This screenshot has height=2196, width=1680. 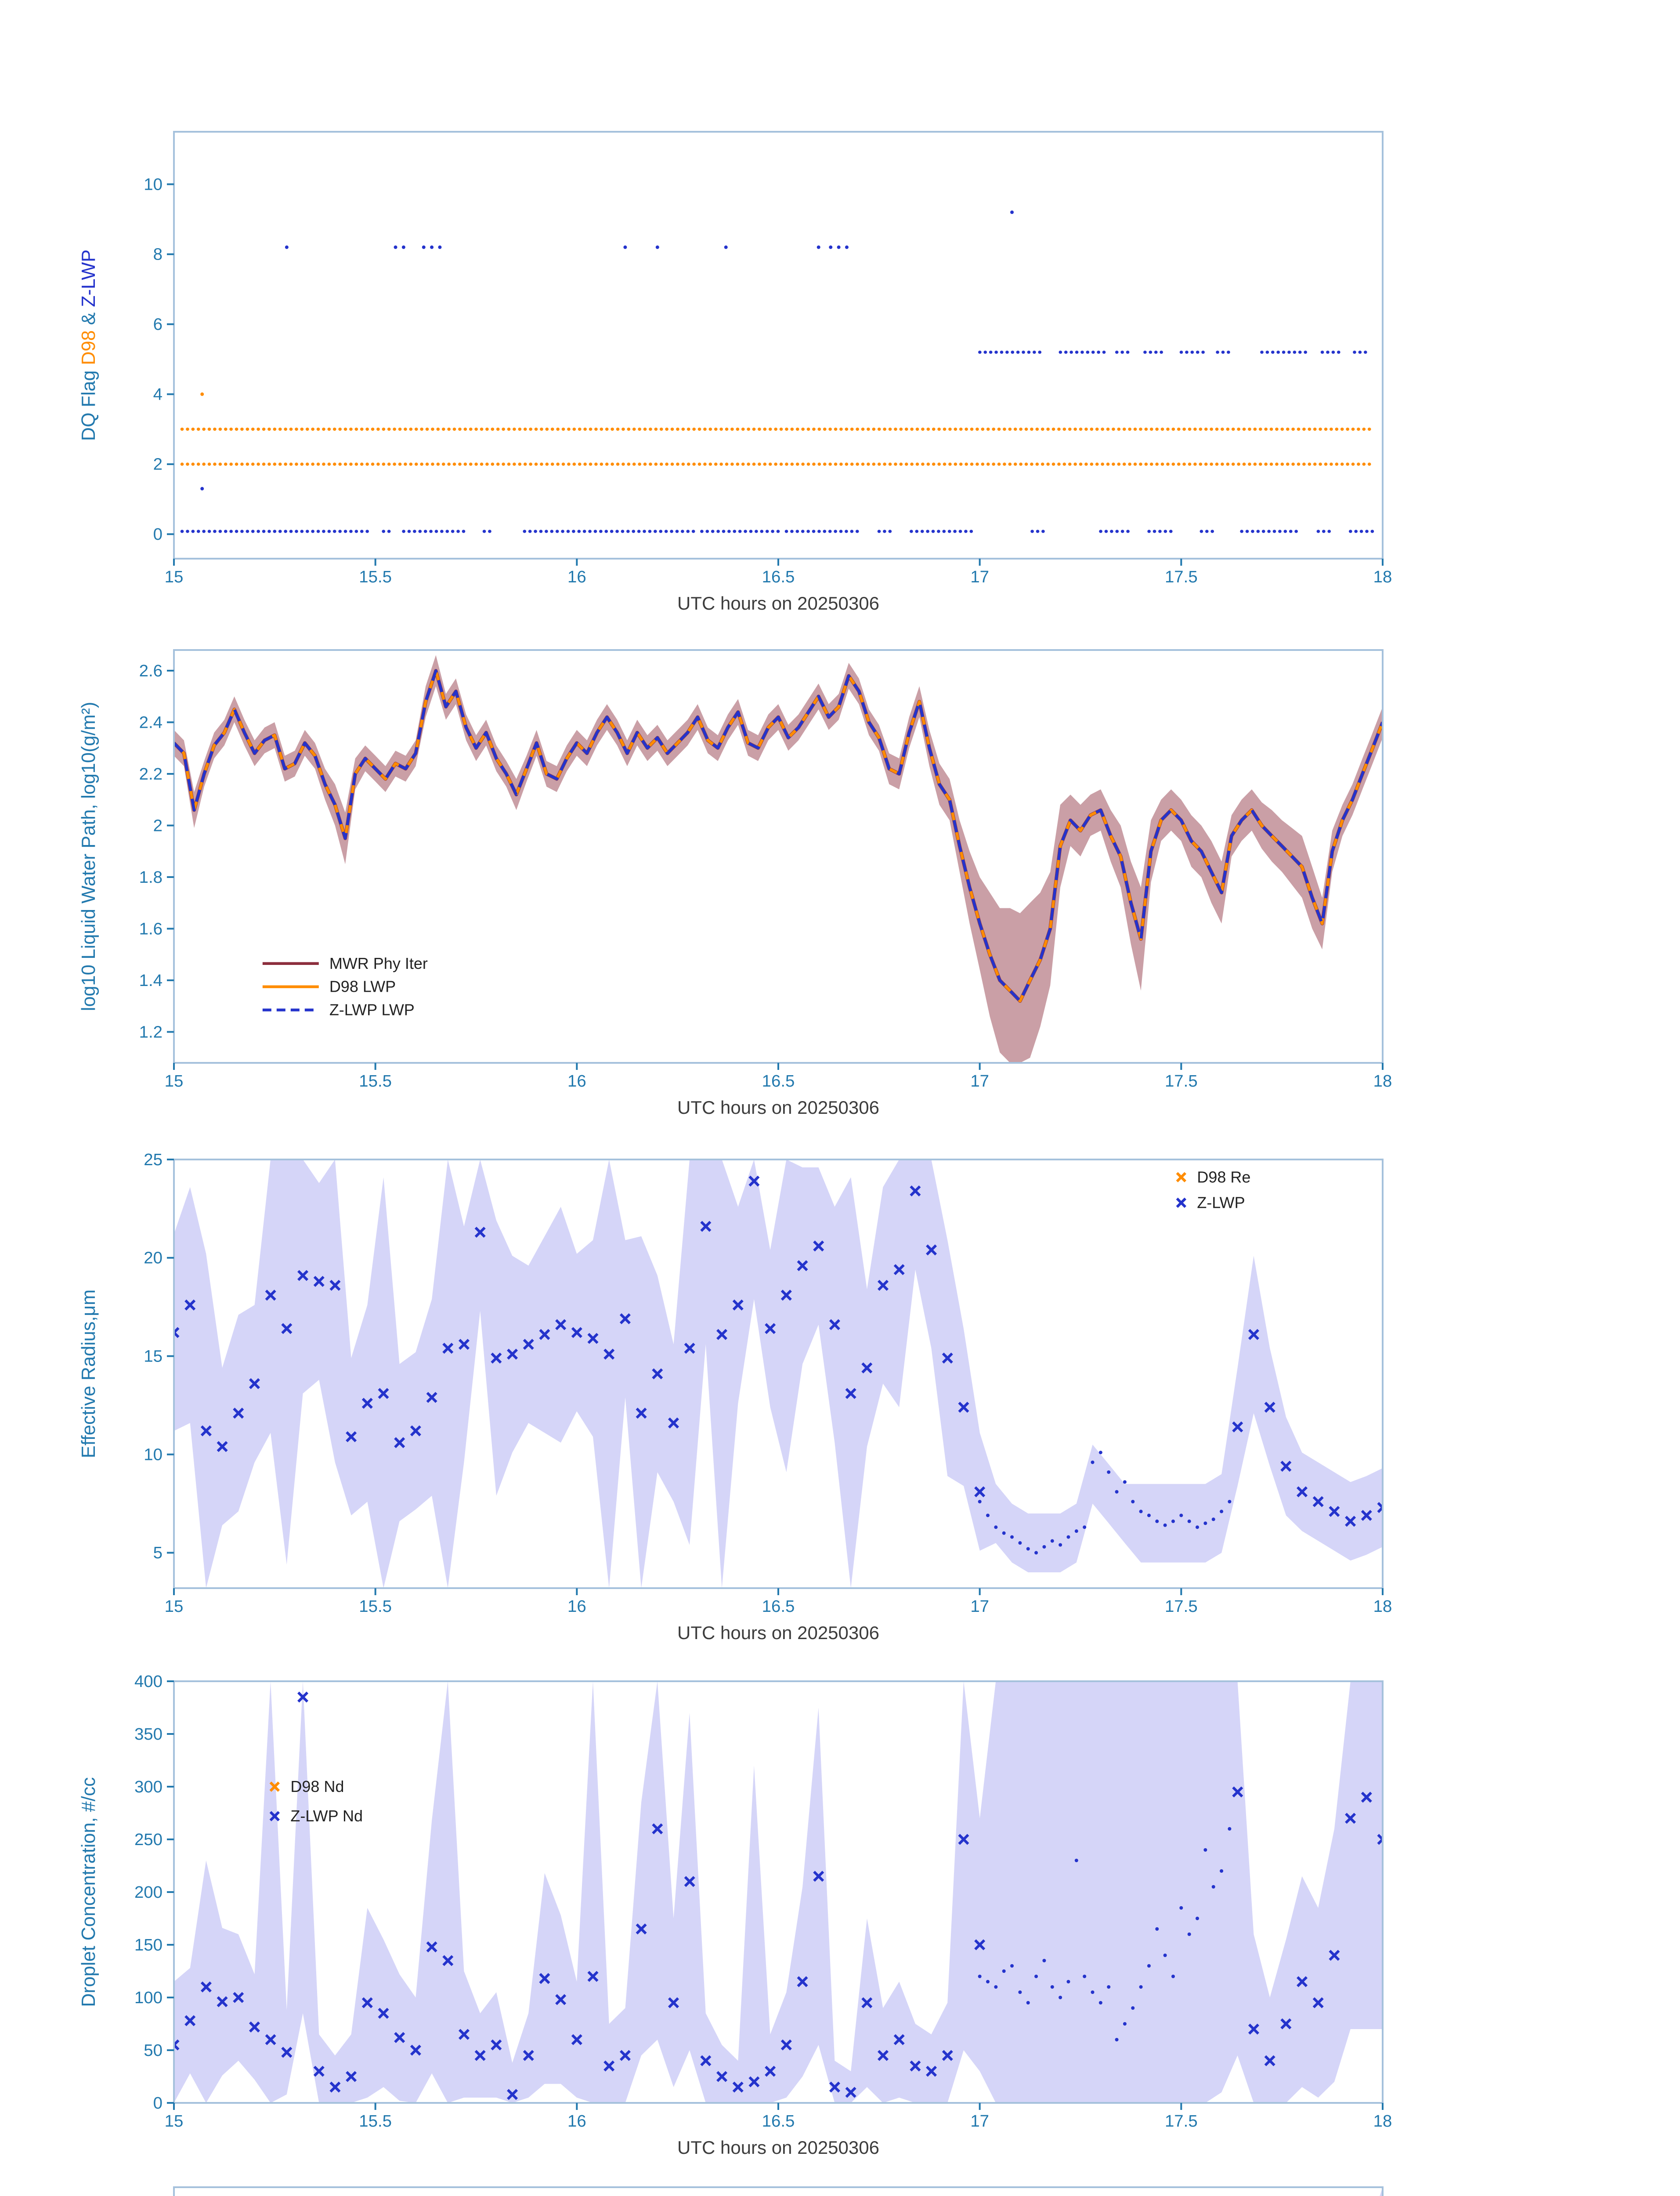 I want to click on y-axis-label: DQ Flag D98 & Z-LWP, so click(x=88, y=345).